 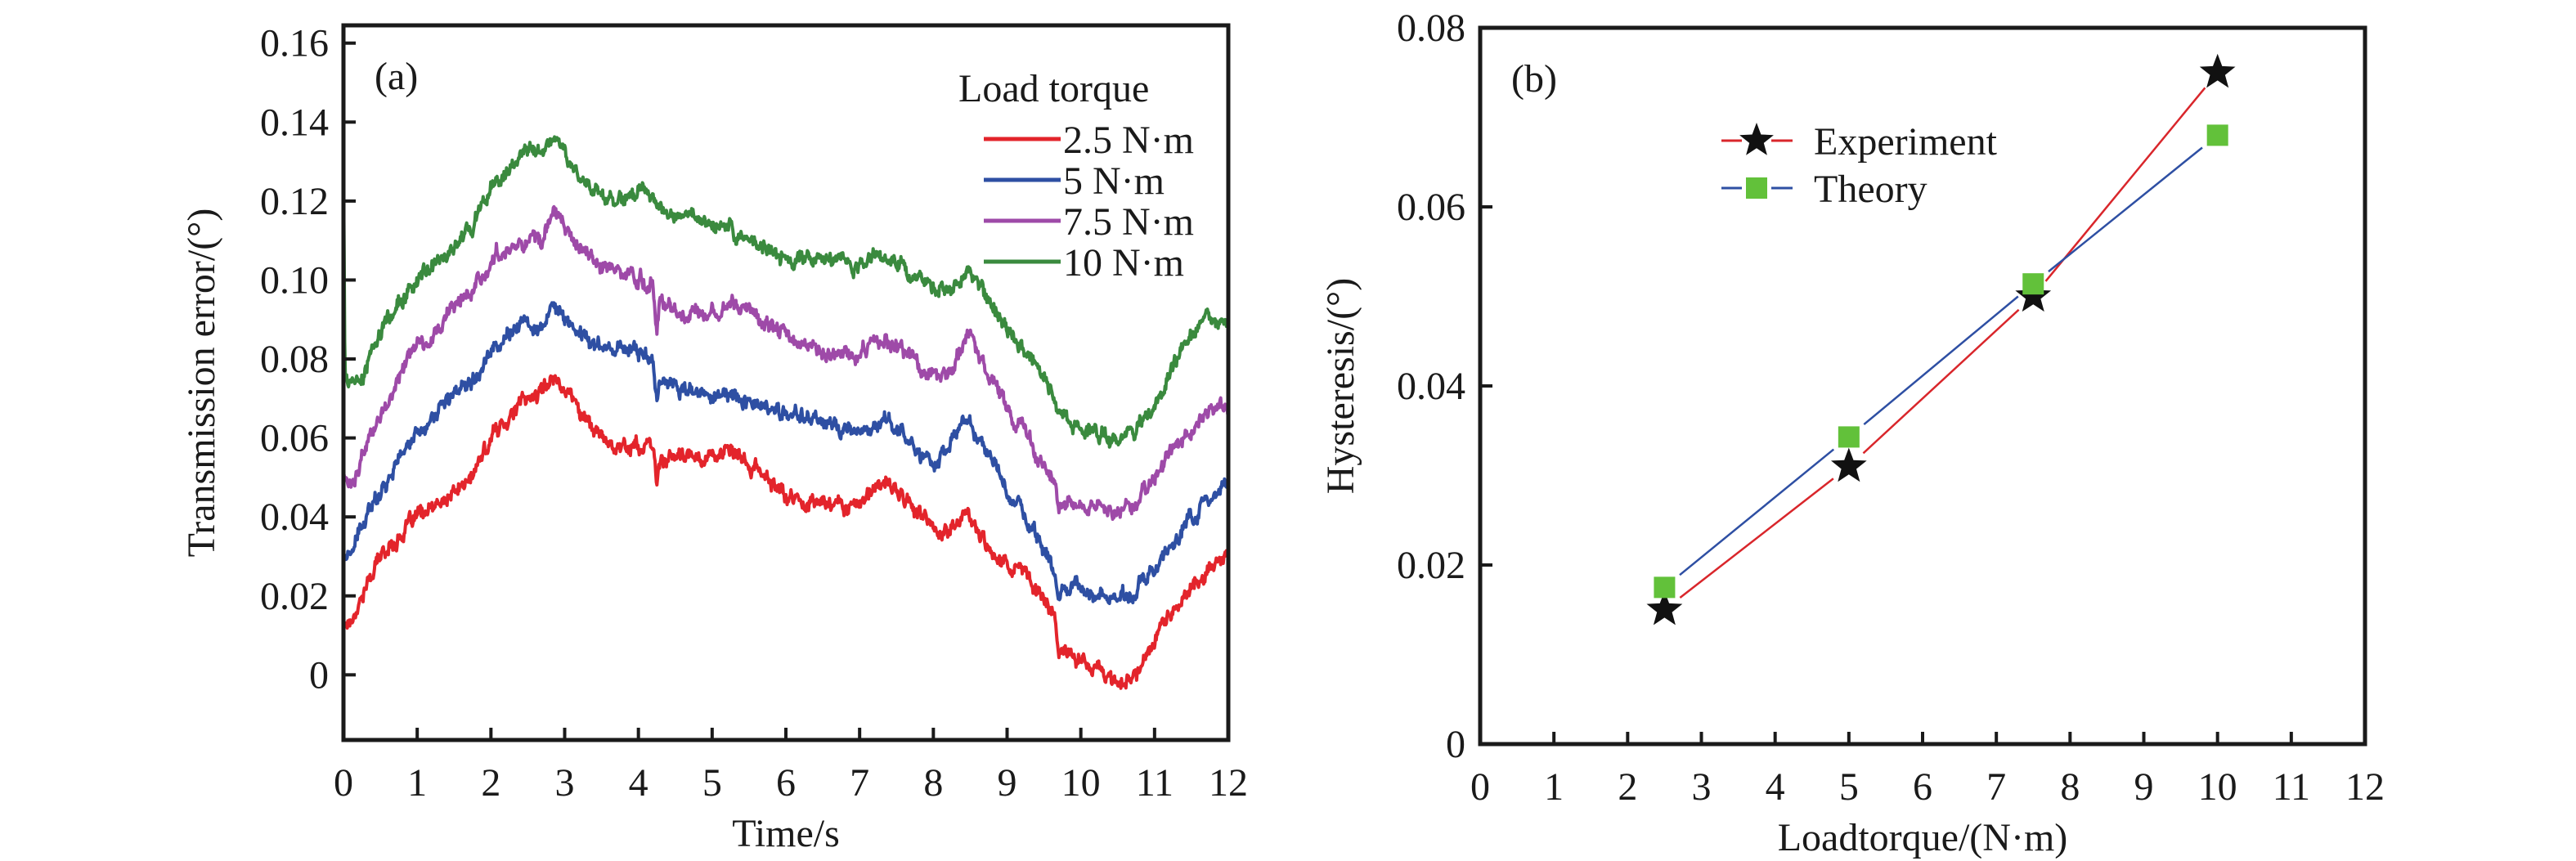 What do you see at coordinates (786, 453) in the screenshot?
I see `chart-a-series-line-5Nm` at bounding box center [786, 453].